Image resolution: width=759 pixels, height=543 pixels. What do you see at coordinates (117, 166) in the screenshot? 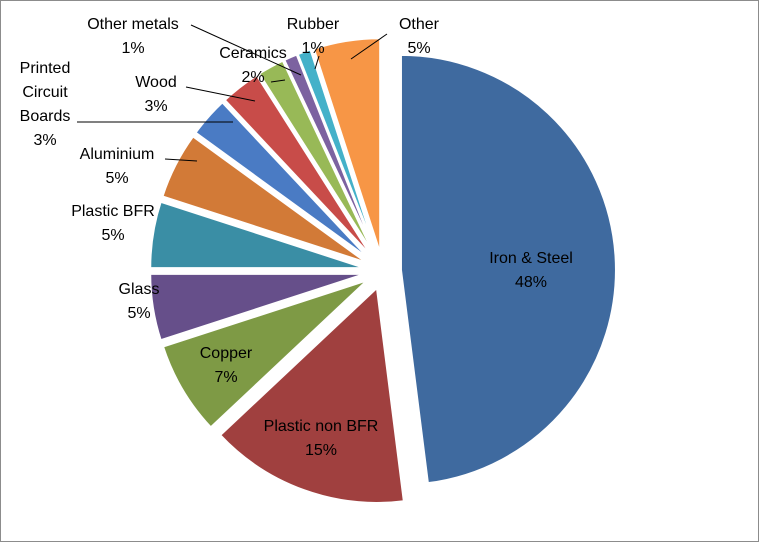
I see `slice-label-aluminium: Aluminium 5%` at bounding box center [117, 166].